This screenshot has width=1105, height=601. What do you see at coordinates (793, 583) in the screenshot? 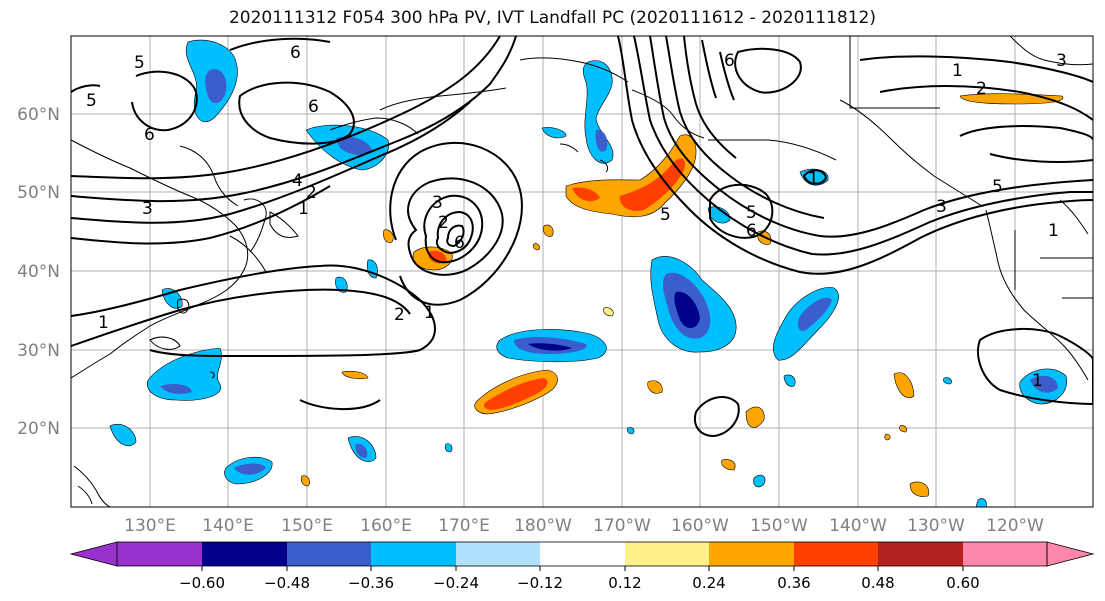
I see `colorbar-tick-label: 0.36` at bounding box center [793, 583].